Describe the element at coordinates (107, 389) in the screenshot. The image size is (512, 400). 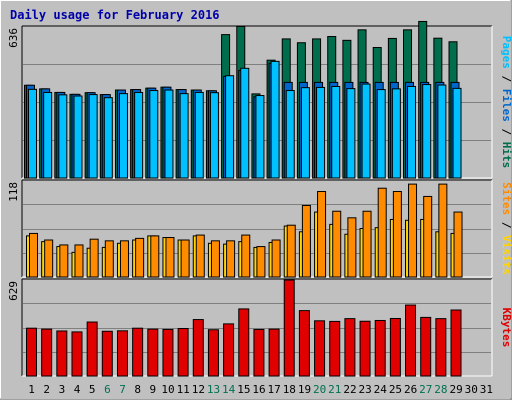
I see `day-label: 6` at that location.